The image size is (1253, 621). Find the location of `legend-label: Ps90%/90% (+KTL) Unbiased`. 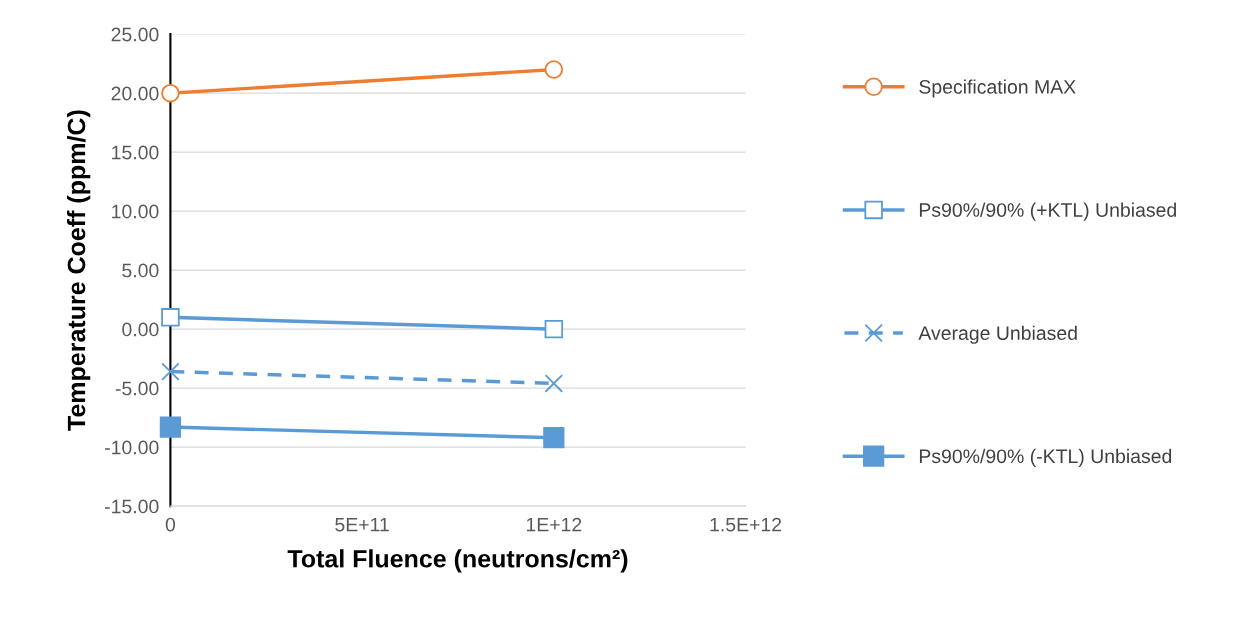

legend-label: Ps90%/90% (+KTL) Unbiased is located at coordinates (1047, 211).